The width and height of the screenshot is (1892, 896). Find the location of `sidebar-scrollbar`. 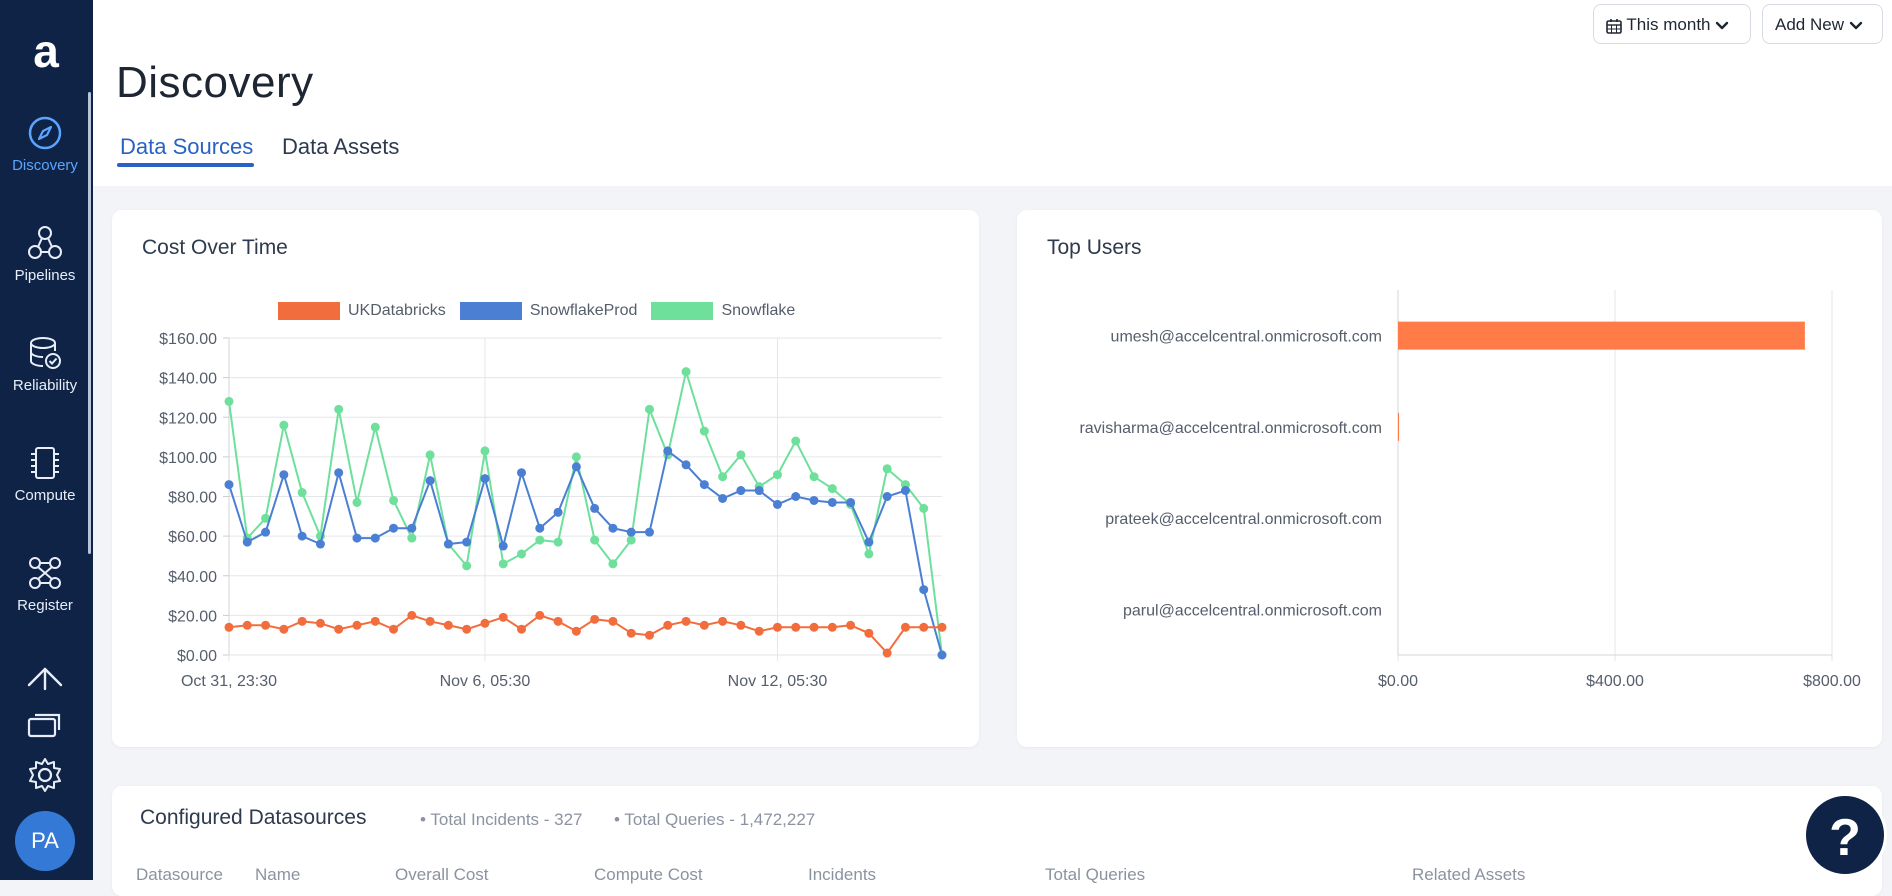

sidebar-scrollbar is located at coordinates (89, 323).